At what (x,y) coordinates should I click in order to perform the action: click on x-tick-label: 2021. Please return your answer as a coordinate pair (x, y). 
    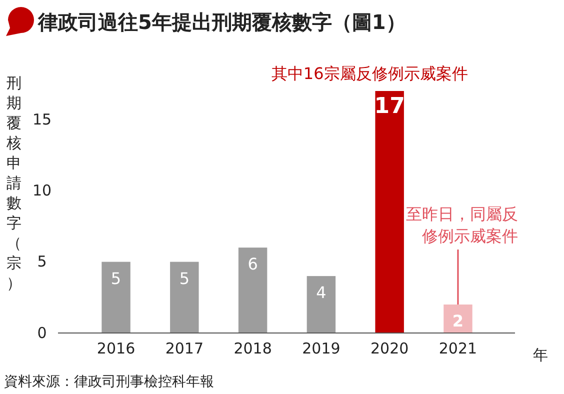
    Looking at the image, I should click on (458, 349).